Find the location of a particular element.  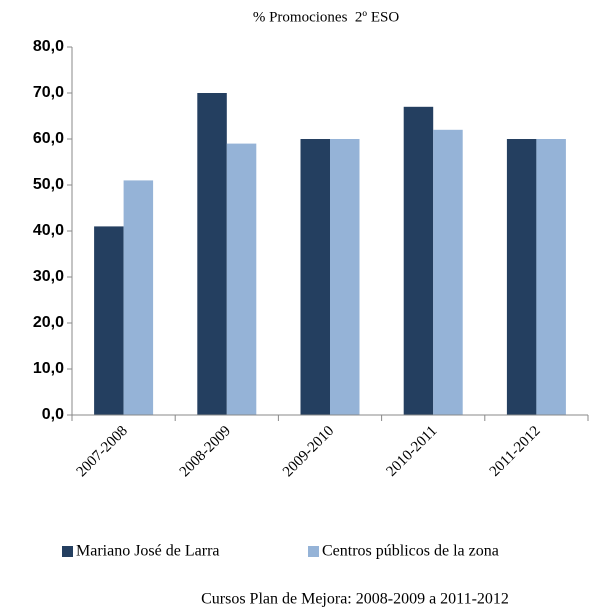

x-tick-label: 2010-2011 is located at coordinates (412, 451).